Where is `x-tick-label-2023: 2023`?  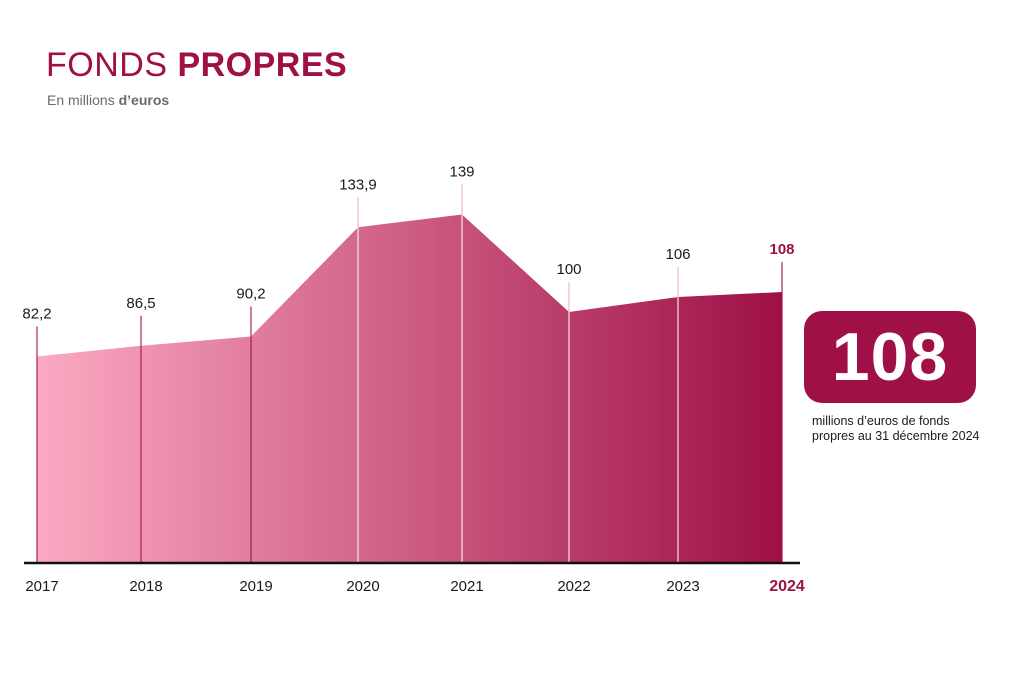 x-tick-label-2023: 2023 is located at coordinates (682, 586).